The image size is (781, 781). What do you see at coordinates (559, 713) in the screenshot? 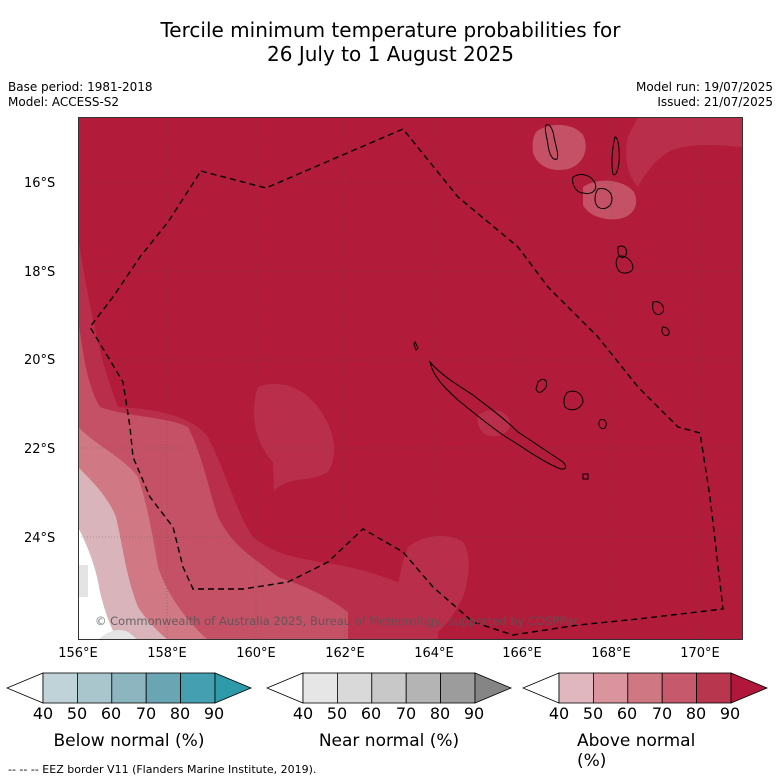
I see `above-tick-40: 40` at bounding box center [559, 713].